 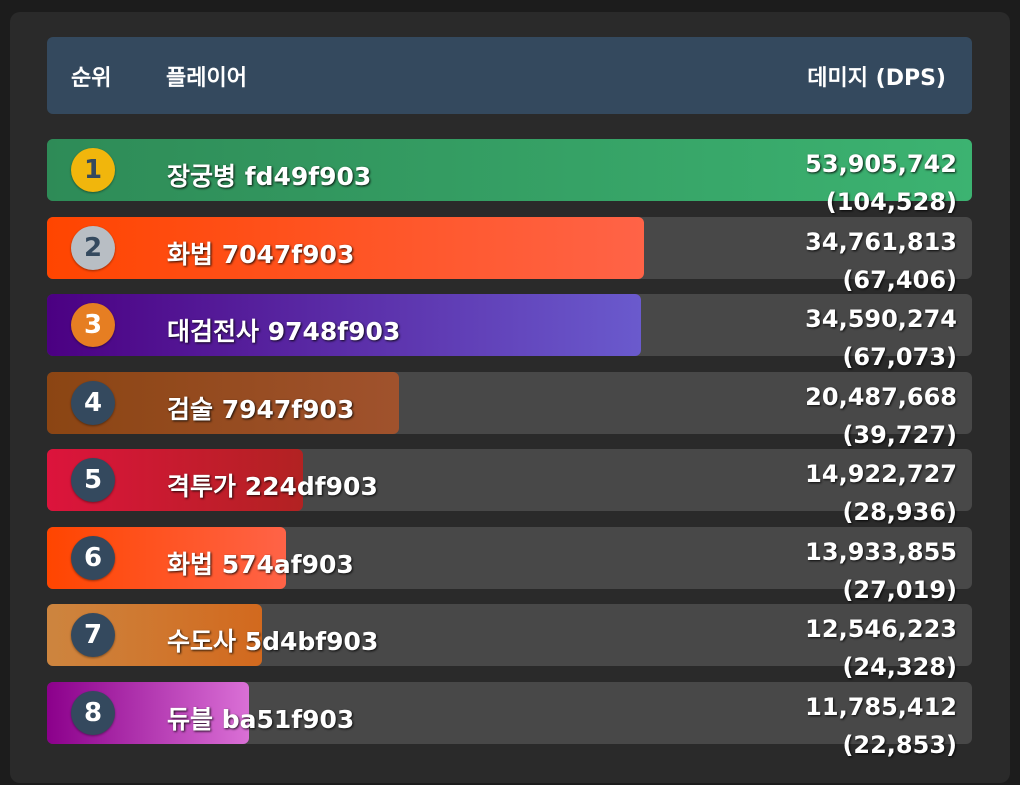 What do you see at coordinates (881, 338) in the screenshot?
I see `damage-values: 34,590,274 (67,073)` at bounding box center [881, 338].